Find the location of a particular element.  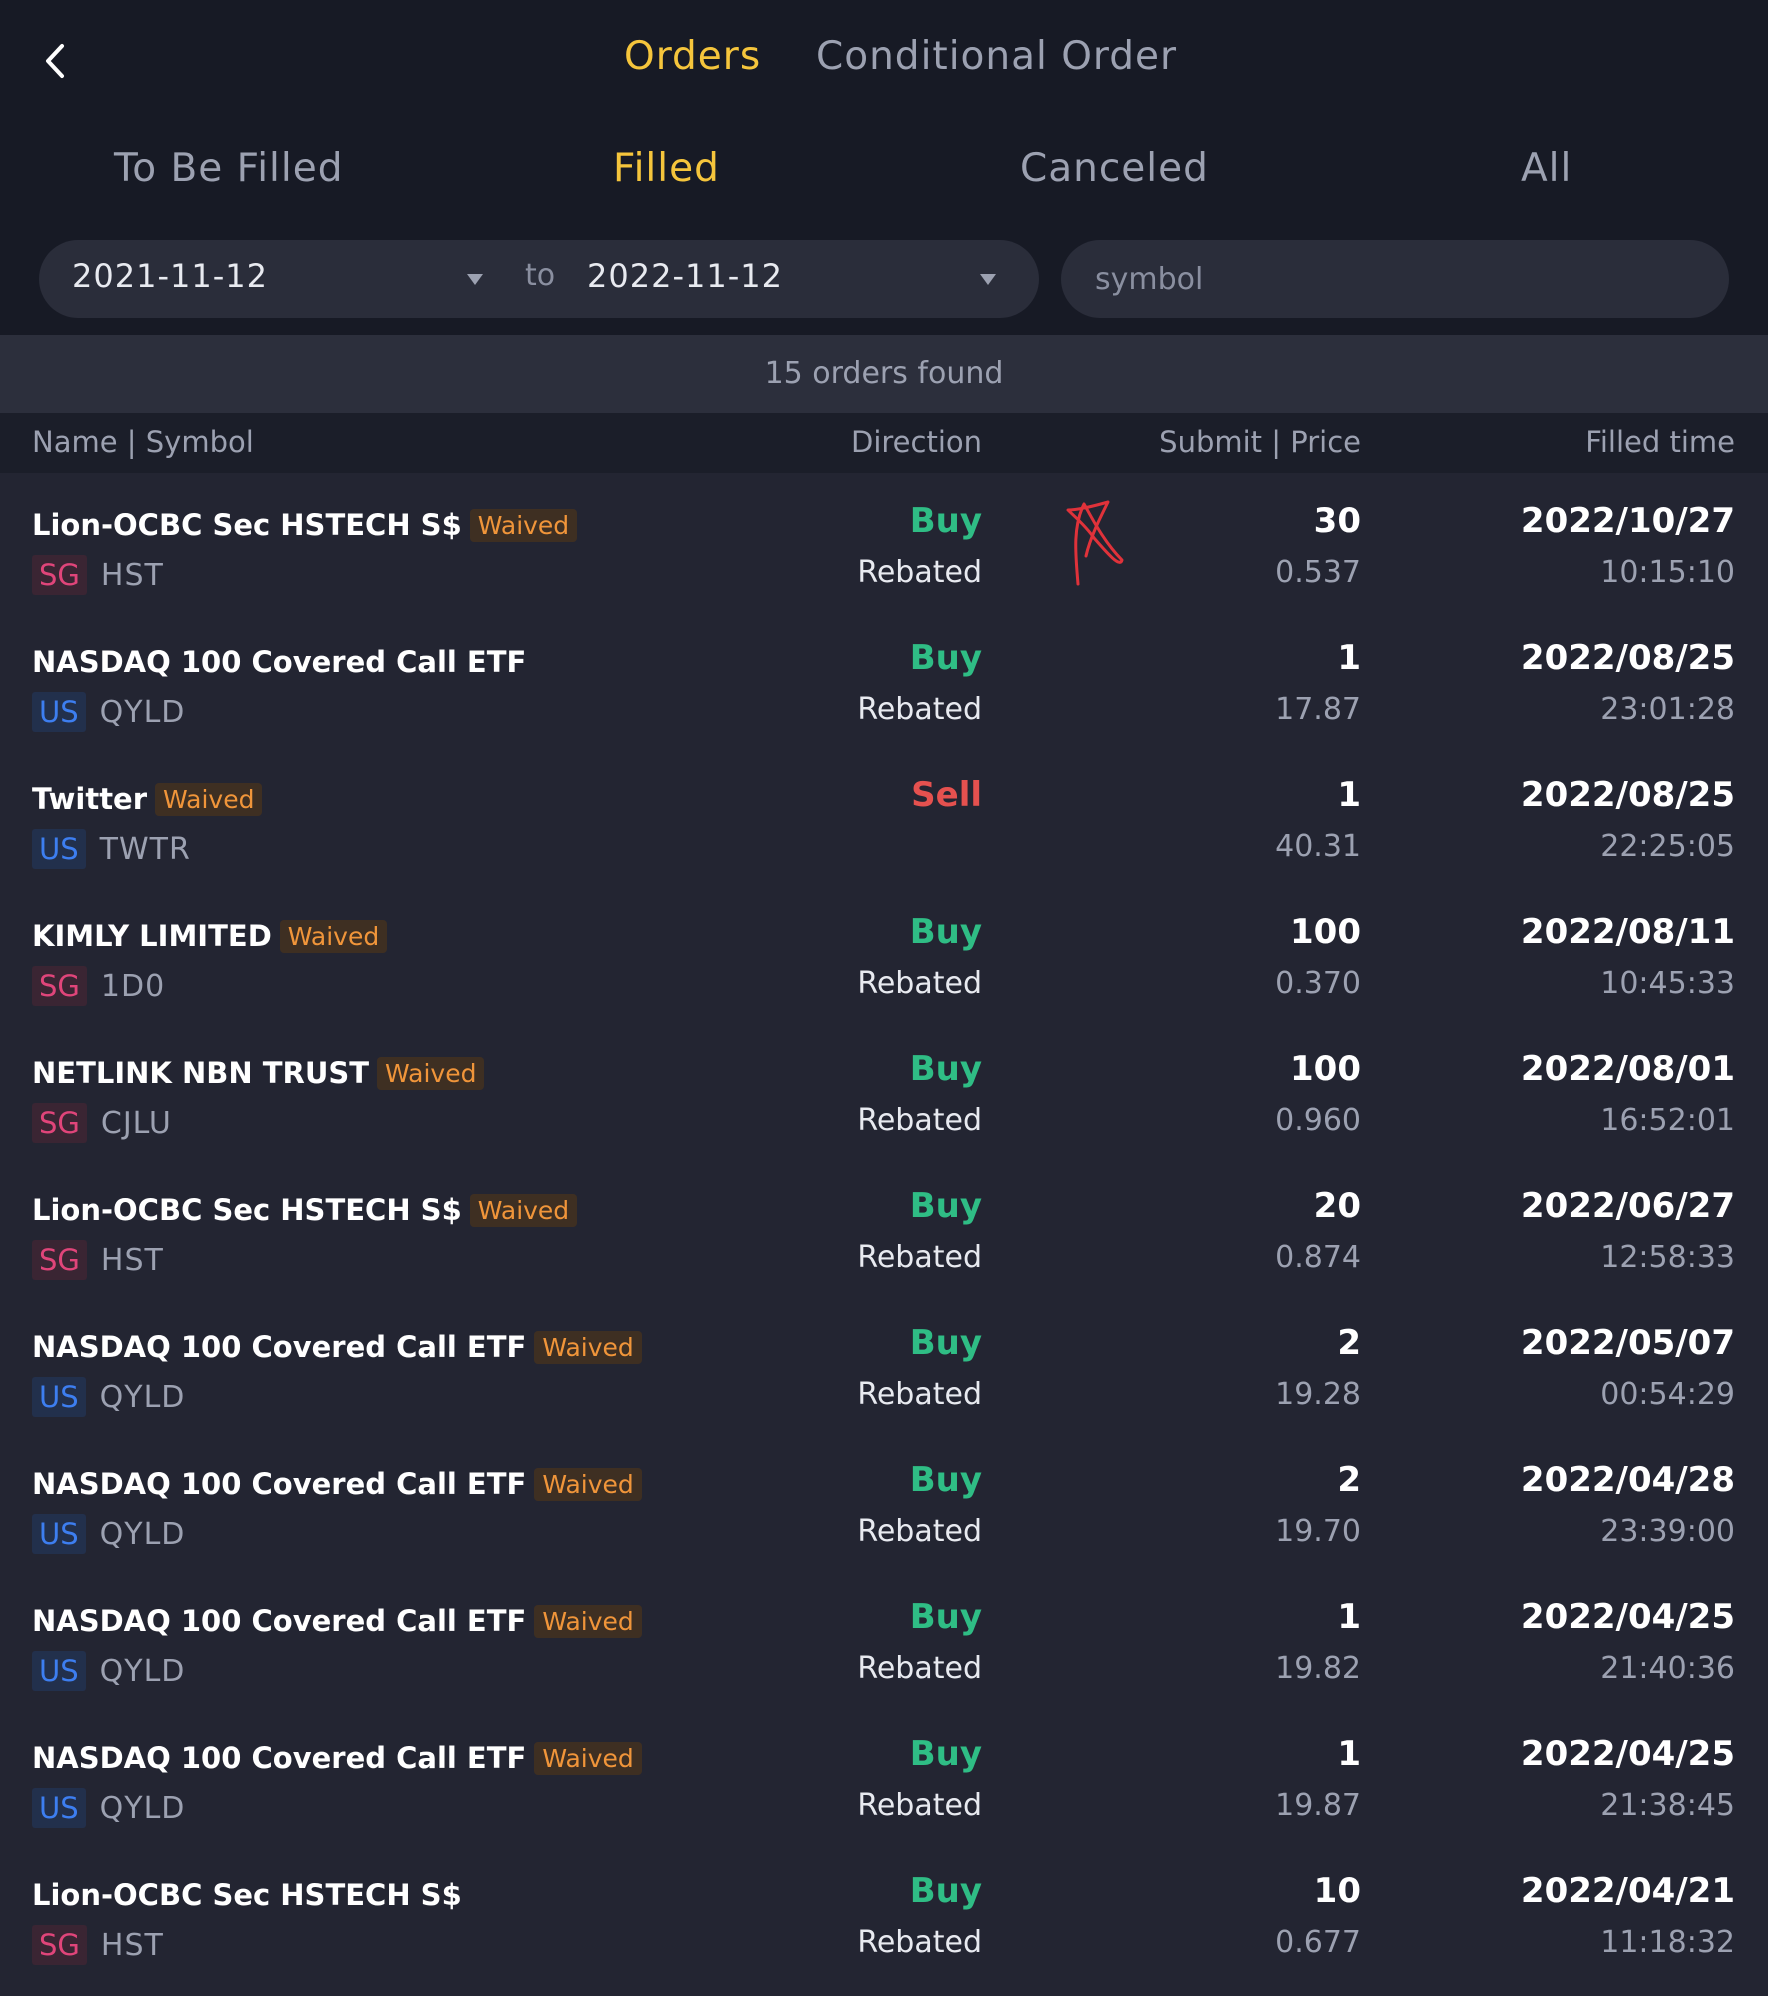

tab-canceled: Canceled is located at coordinates (1114, 168).